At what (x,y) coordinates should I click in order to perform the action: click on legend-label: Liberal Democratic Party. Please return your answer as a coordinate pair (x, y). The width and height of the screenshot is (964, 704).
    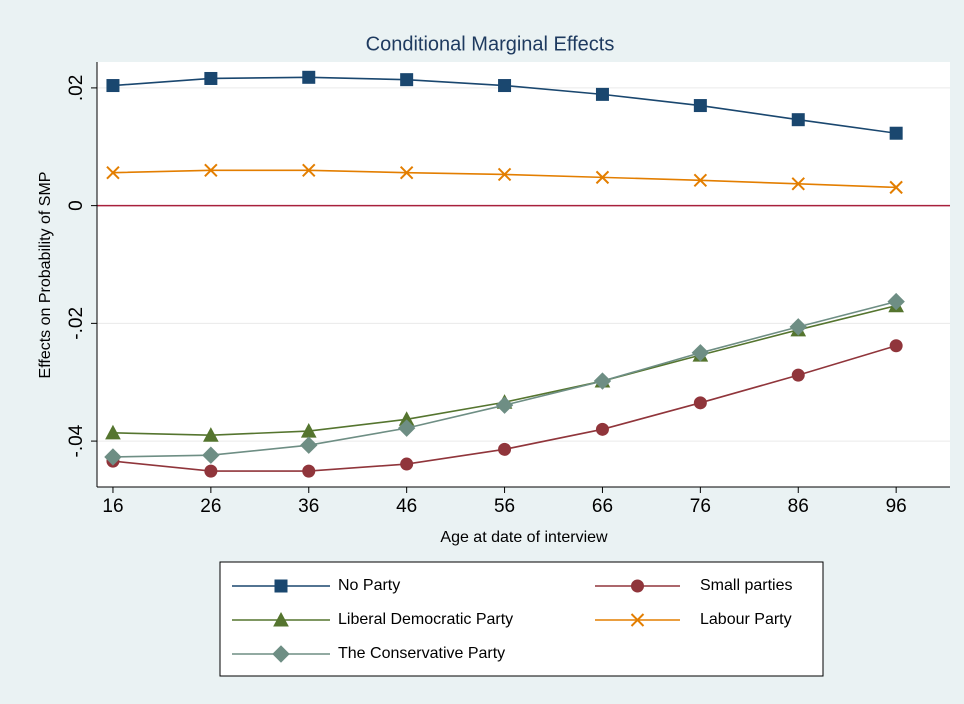
    Looking at the image, I should click on (425, 619).